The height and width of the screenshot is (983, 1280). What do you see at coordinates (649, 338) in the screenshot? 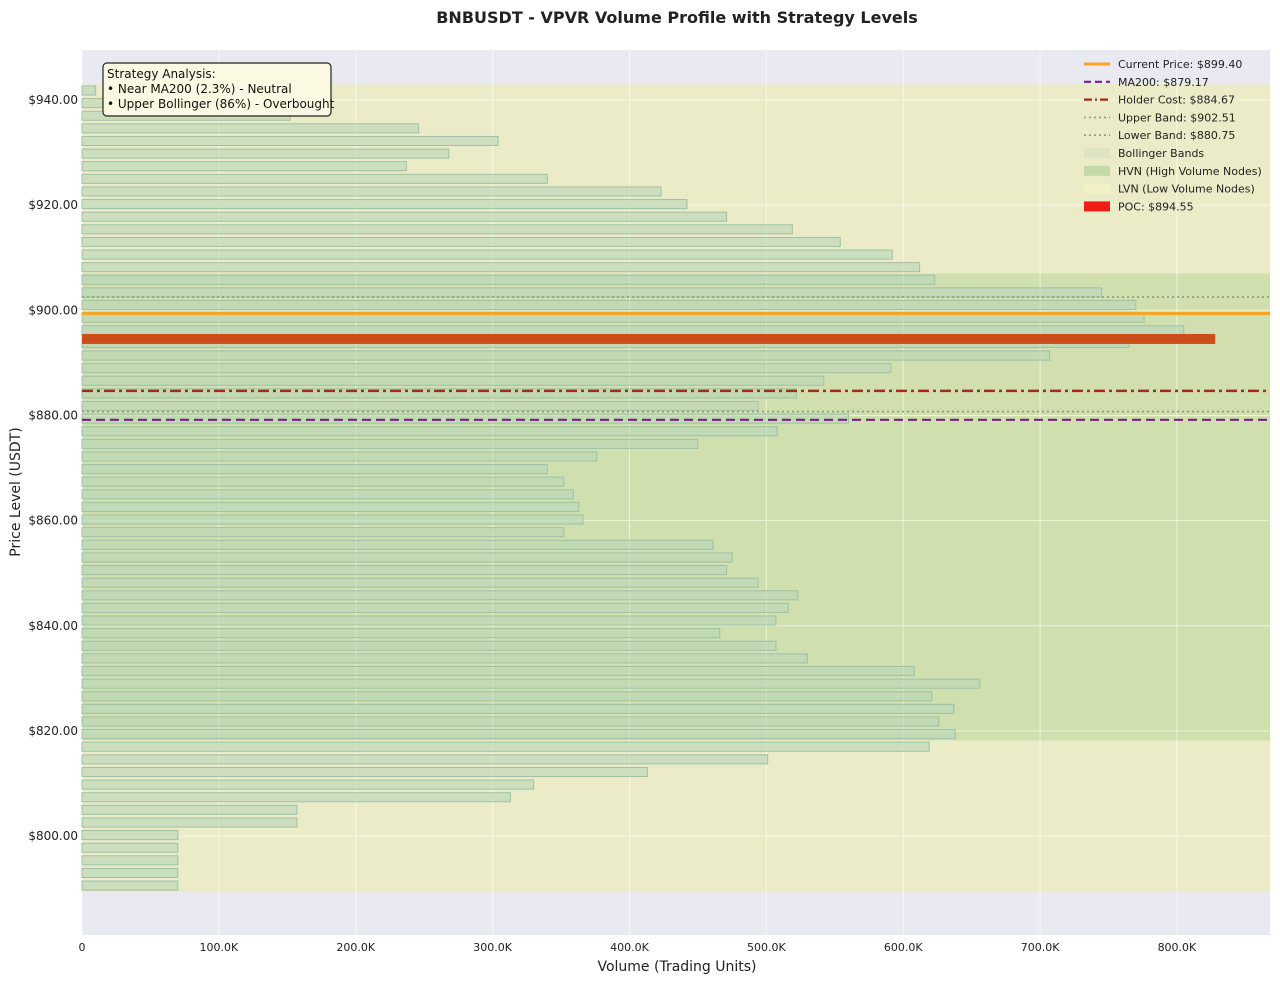
I see `poc-bar` at bounding box center [649, 338].